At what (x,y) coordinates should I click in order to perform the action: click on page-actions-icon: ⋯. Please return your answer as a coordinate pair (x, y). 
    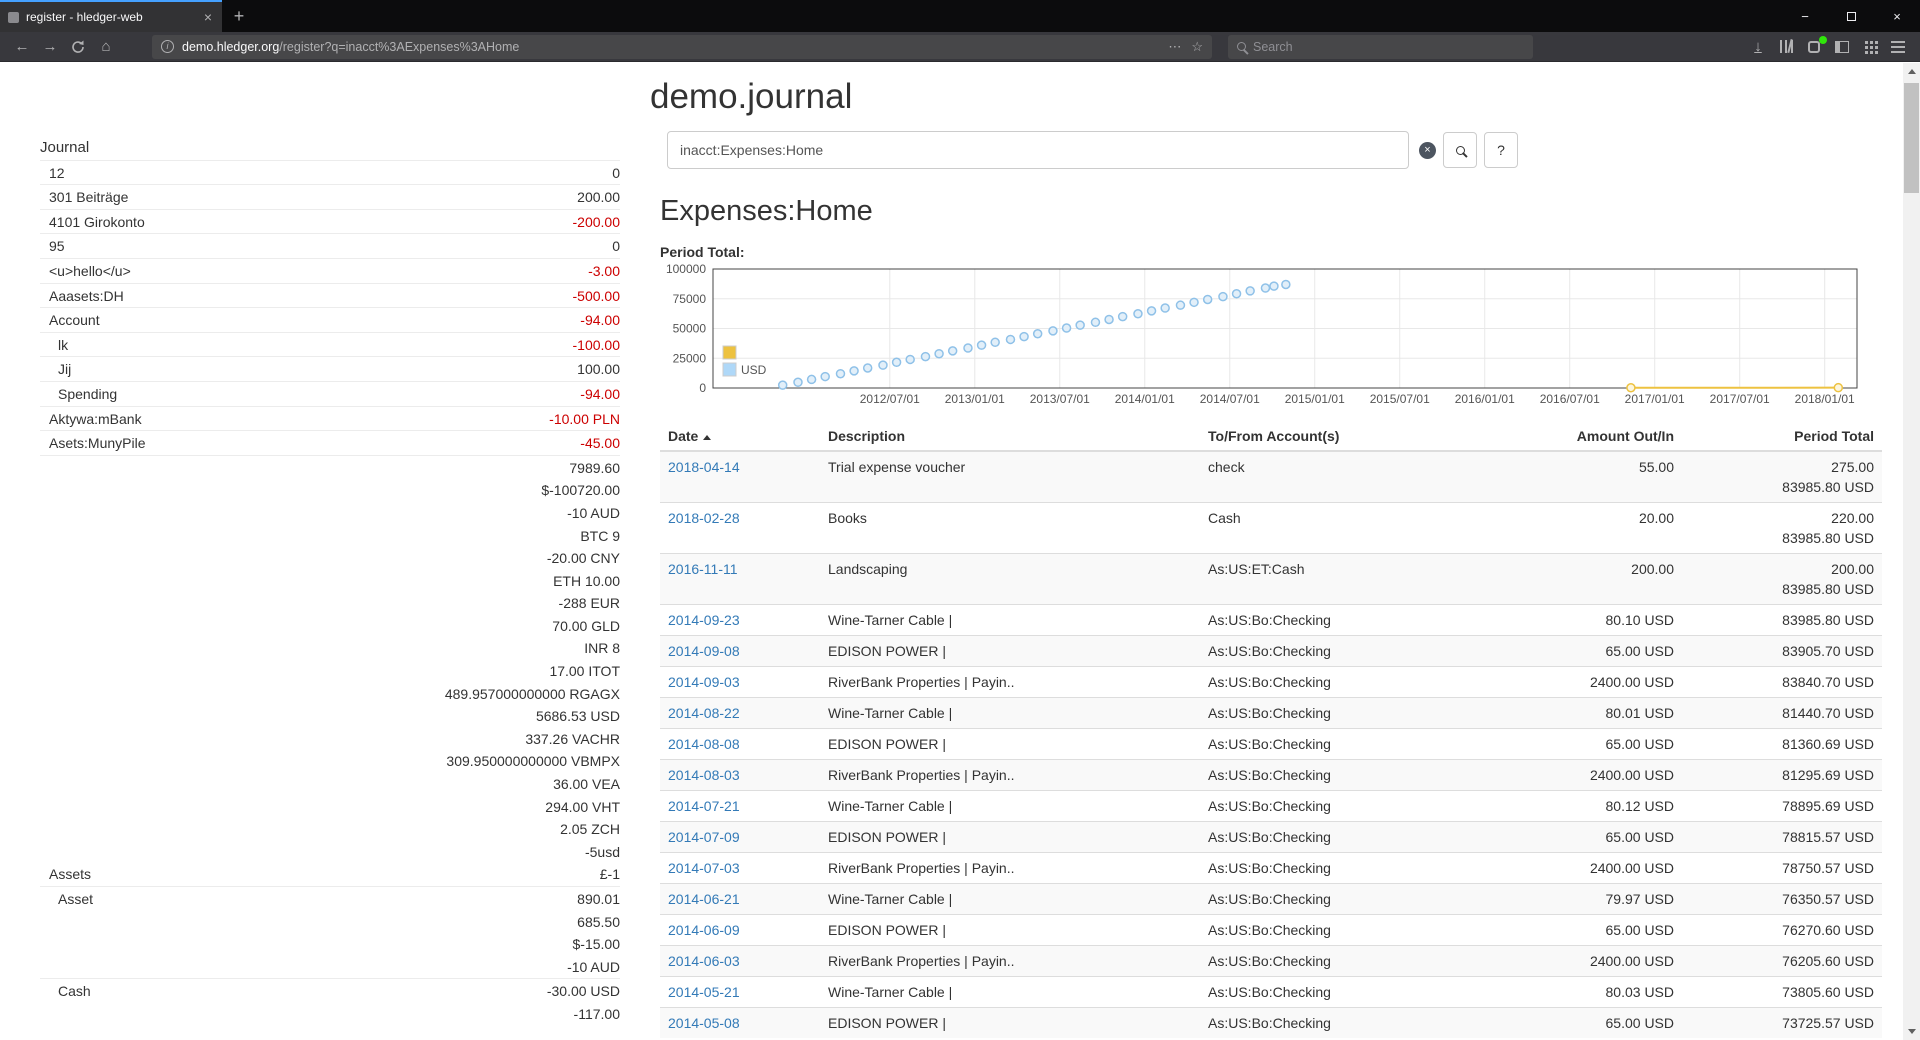
    Looking at the image, I should click on (1175, 46).